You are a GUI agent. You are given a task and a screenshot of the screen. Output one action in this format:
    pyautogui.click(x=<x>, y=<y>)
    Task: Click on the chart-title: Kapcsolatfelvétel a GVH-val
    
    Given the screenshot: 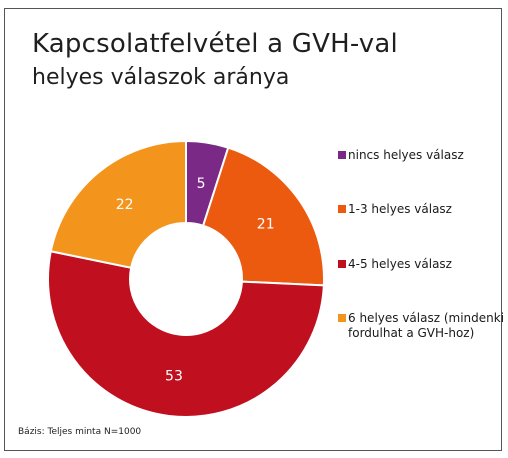 What is the action you would take?
    pyautogui.click(x=215, y=44)
    